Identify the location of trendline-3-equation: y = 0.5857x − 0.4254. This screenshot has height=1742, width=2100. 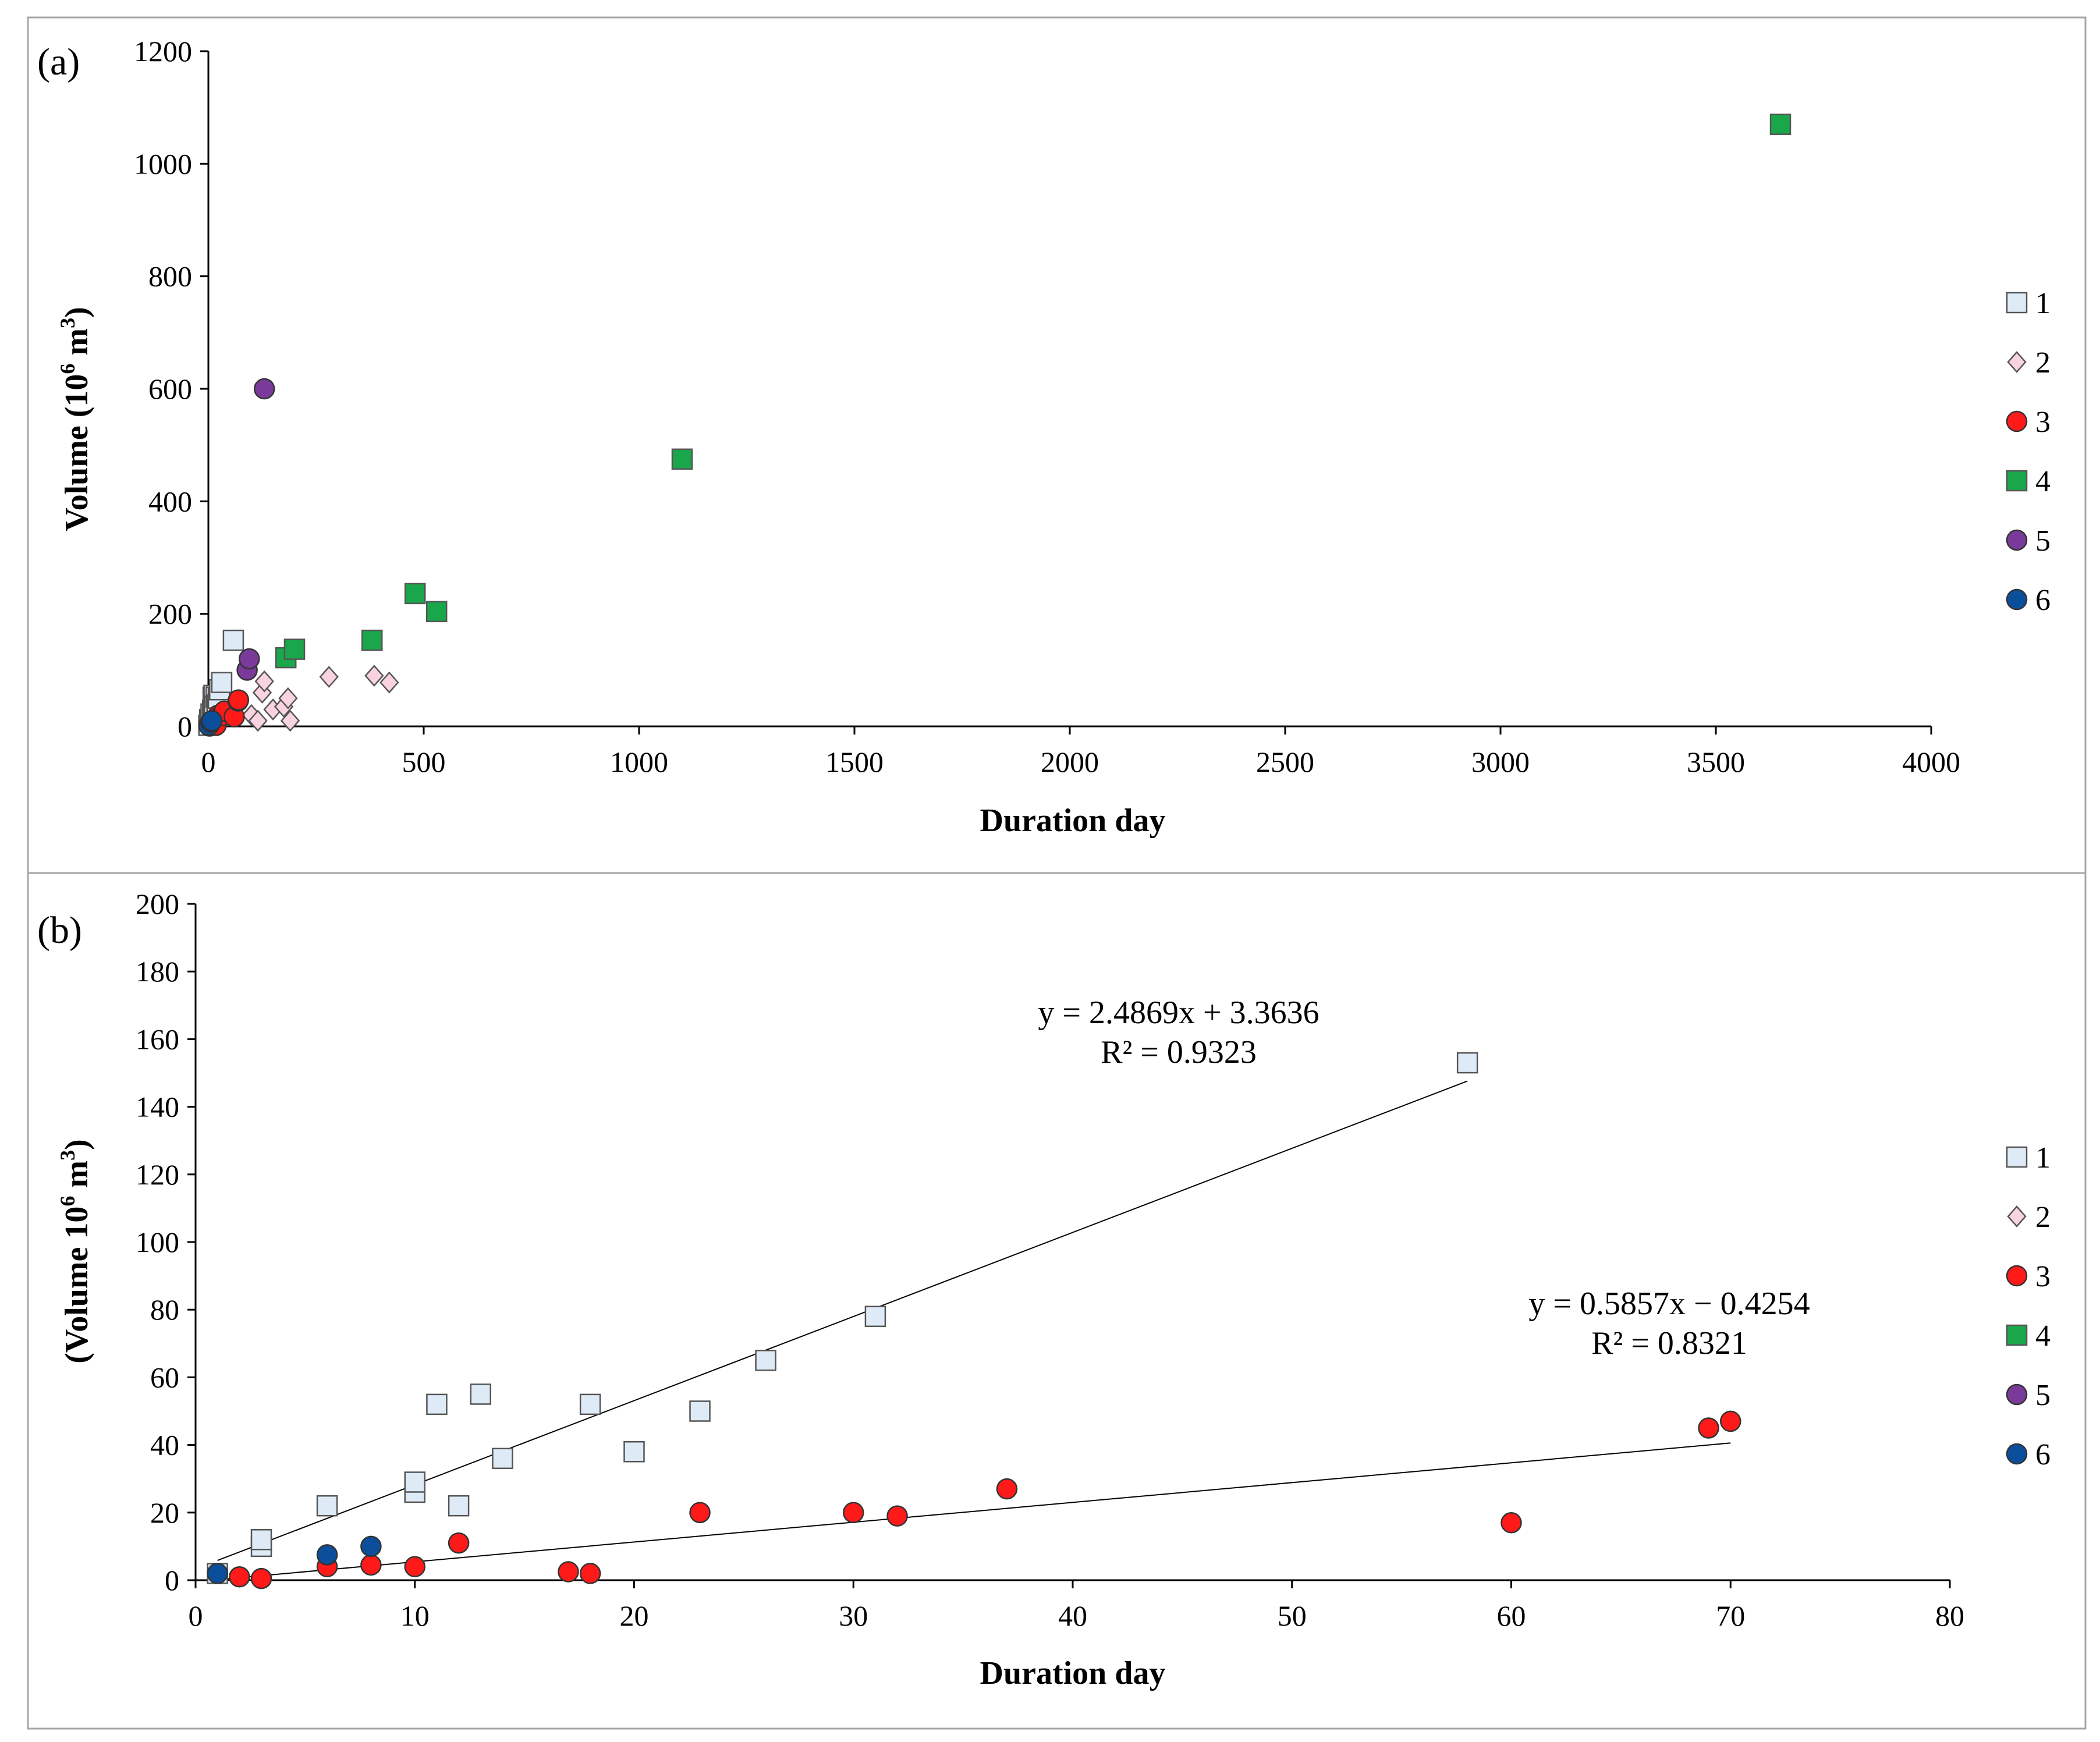
(1669, 1304).